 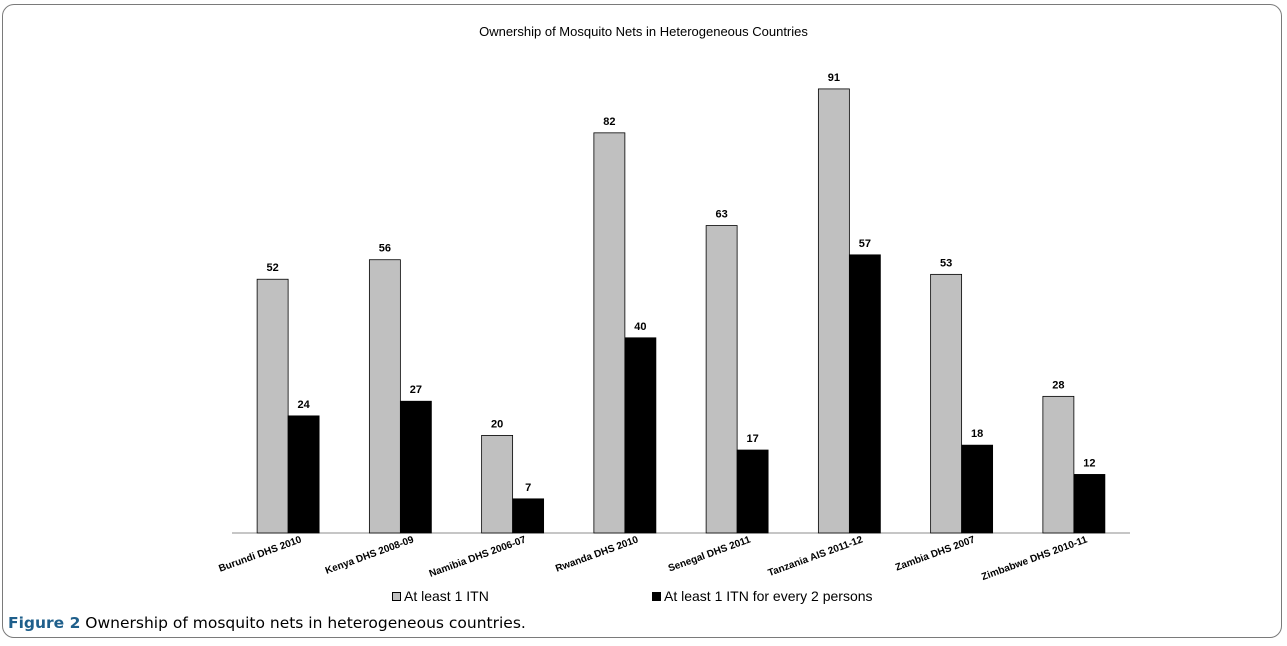 What do you see at coordinates (609, 122) in the screenshot?
I see `data-label: 82` at bounding box center [609, 122].